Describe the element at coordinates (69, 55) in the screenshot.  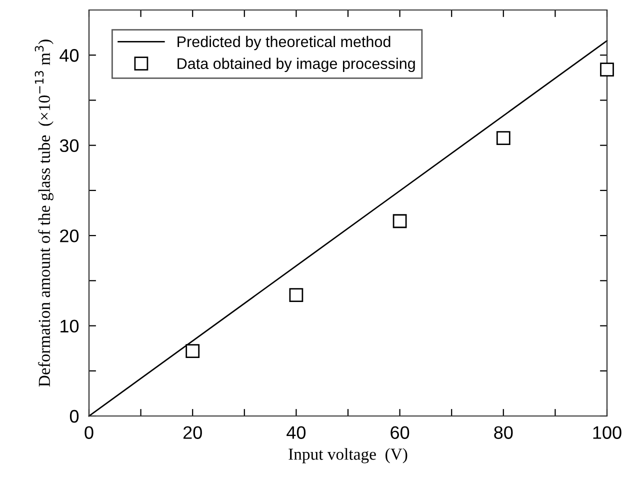
I see `y-tick-label: 40` at that location.